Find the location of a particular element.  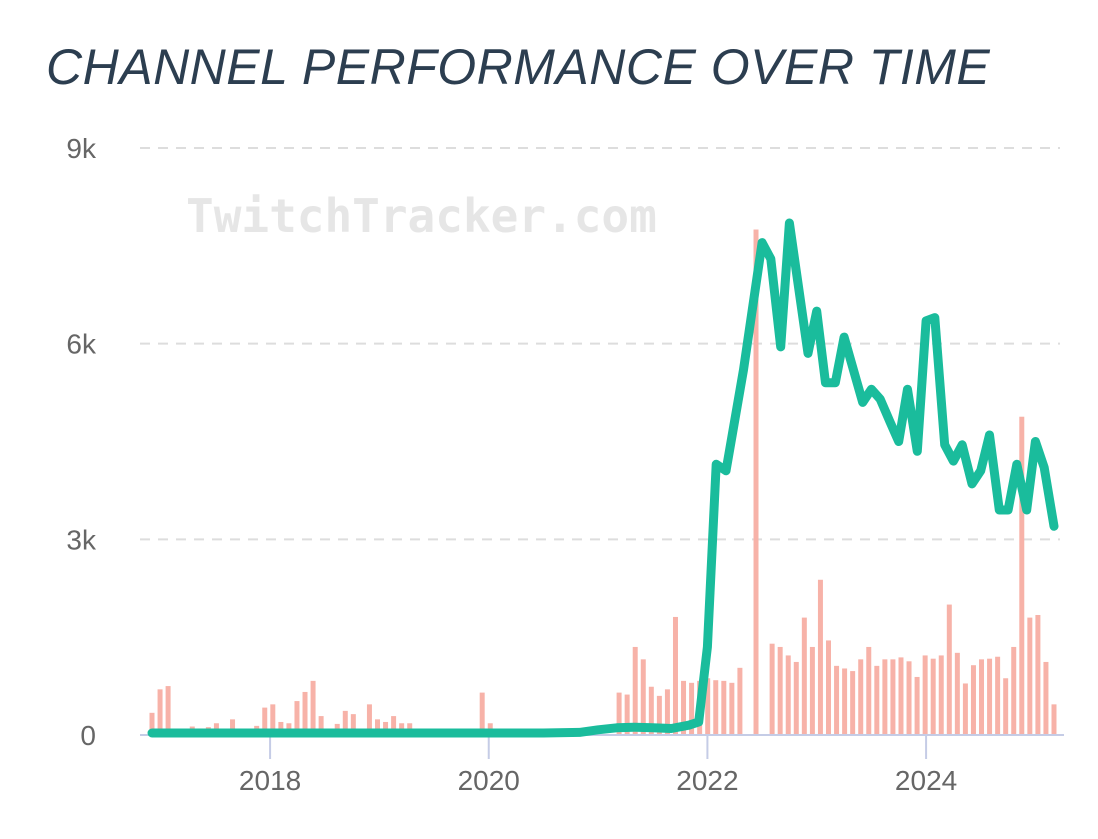

x-tick-label: 2020 is located at coordinates (489, 780).